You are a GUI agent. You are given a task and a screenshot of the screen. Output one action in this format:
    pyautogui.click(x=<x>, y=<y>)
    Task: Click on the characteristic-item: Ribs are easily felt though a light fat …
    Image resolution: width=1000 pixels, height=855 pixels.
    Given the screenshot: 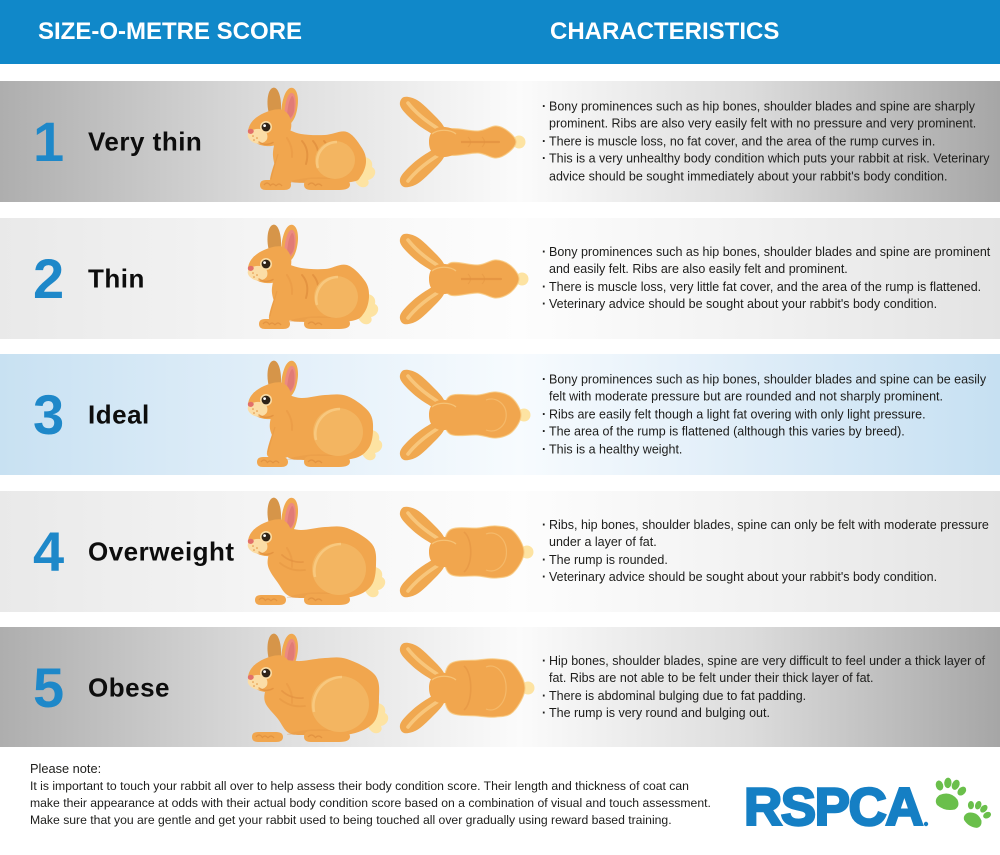 What is the action you would take?
    pyautogui.click(x=770, y=415)
    